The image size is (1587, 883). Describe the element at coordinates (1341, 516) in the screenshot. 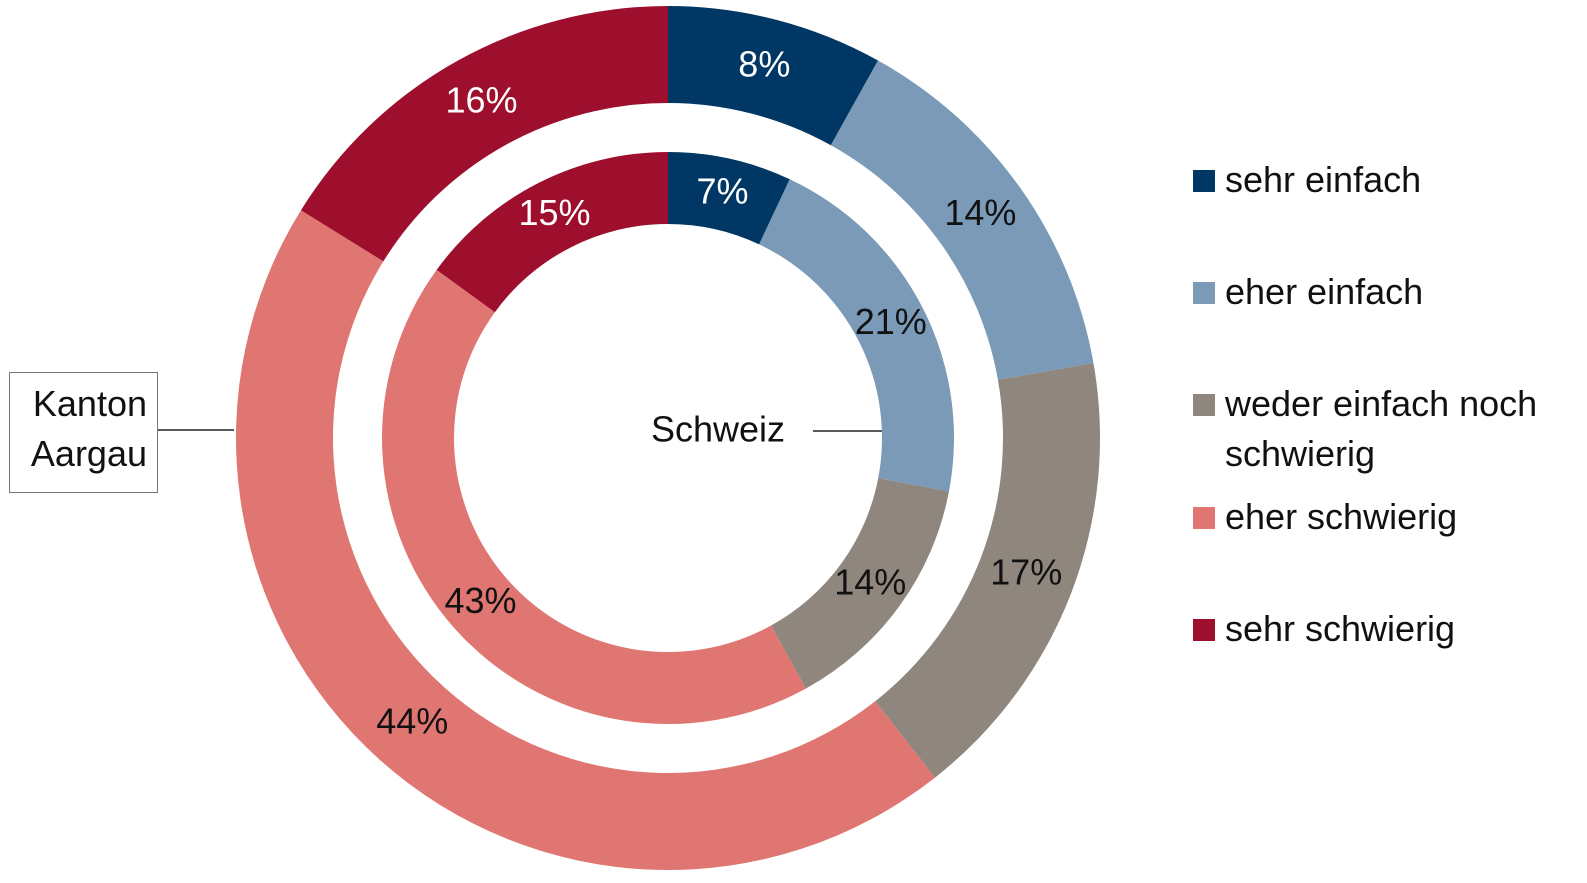

I see `legend-label: eher schwierig` at that location.